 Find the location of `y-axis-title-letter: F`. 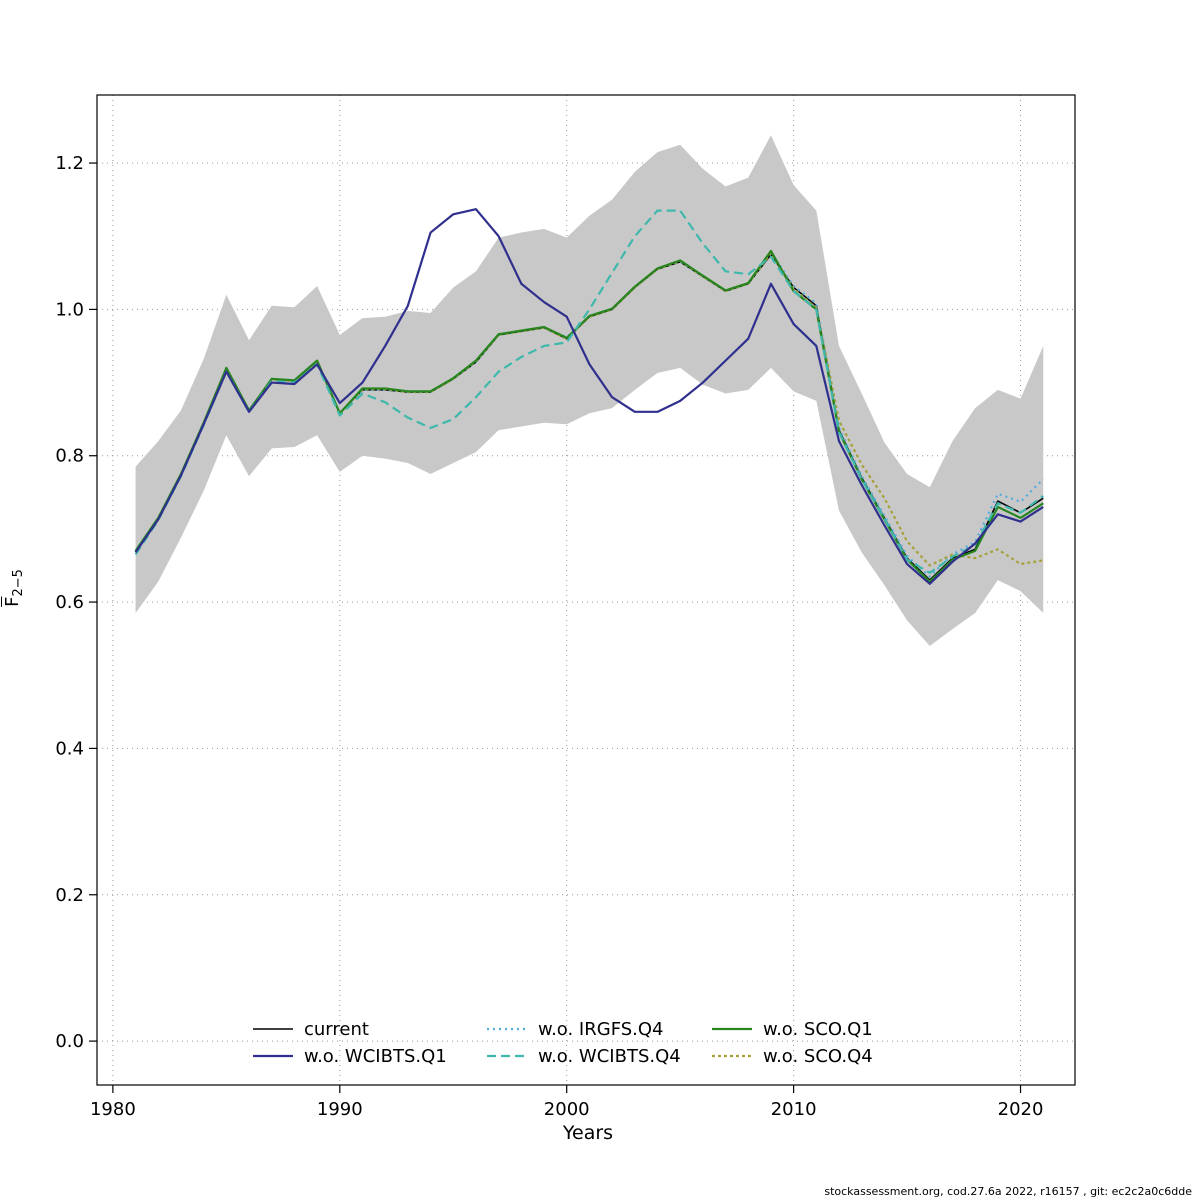

y-axis-title-letter: F is located at coordinates (12, 601).